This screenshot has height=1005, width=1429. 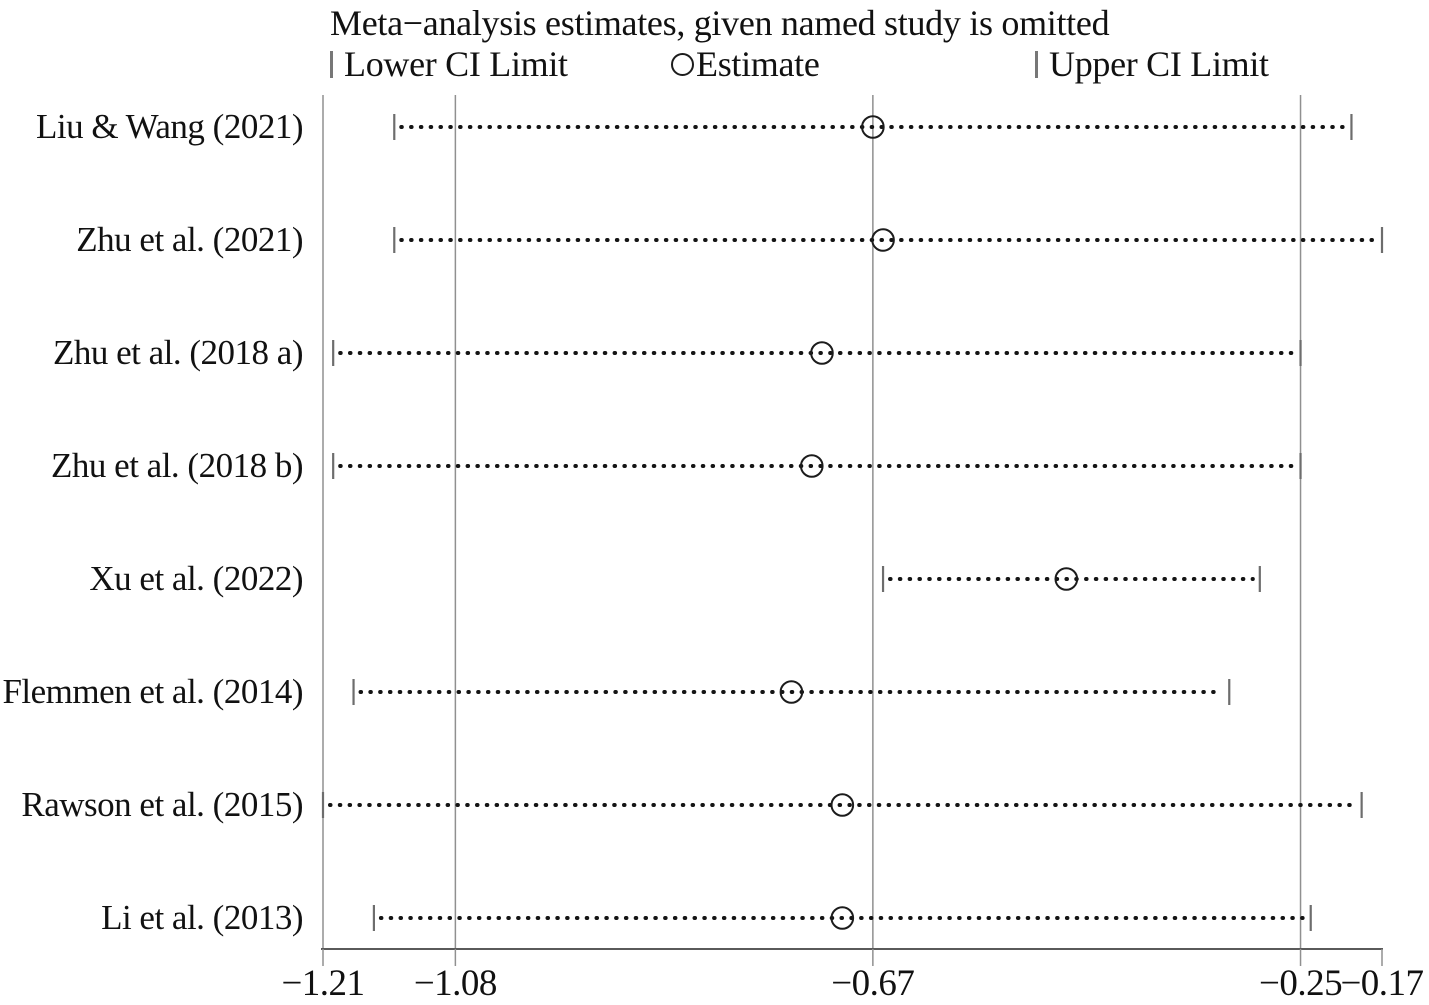 What do you see at coordinates (323, 983) in the screenshot?
I see `x-tick-label: −1.21` at bounding box center [323, 983].